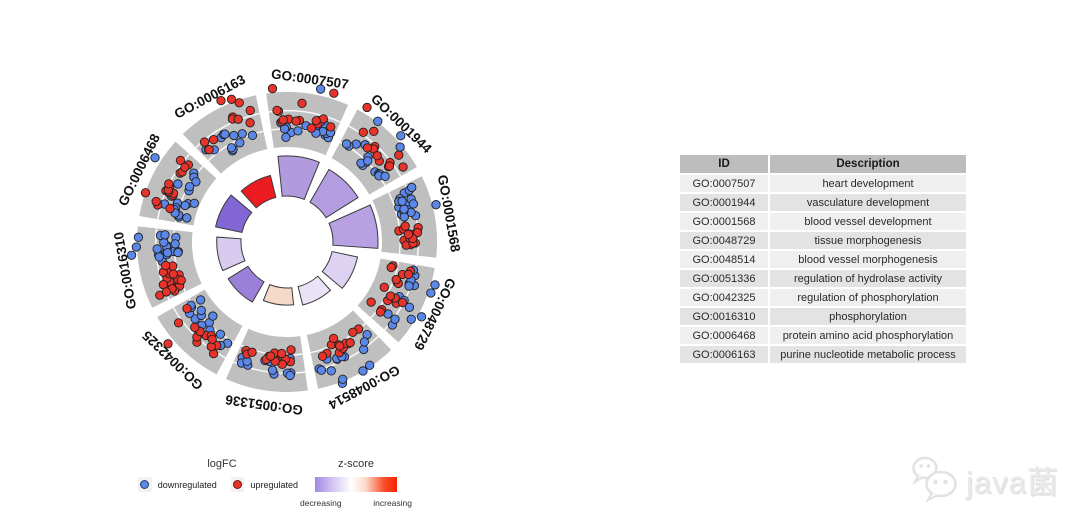 The height and width of the screenshot is (524, 1080). I want to click on table-row: GO:0001944 vasculature development, so click(823, 202).